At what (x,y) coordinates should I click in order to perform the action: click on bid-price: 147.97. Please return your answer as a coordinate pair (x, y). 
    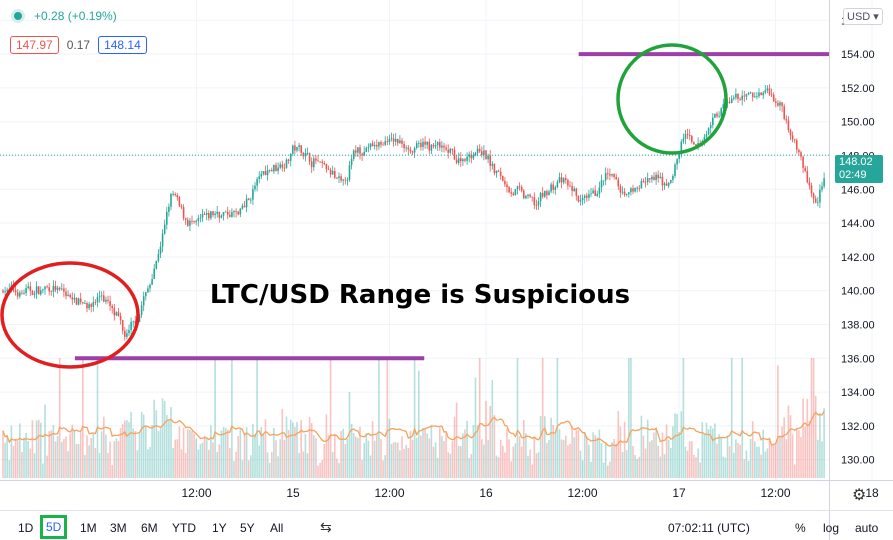
    Looking at the image, I should click on (34, 45).